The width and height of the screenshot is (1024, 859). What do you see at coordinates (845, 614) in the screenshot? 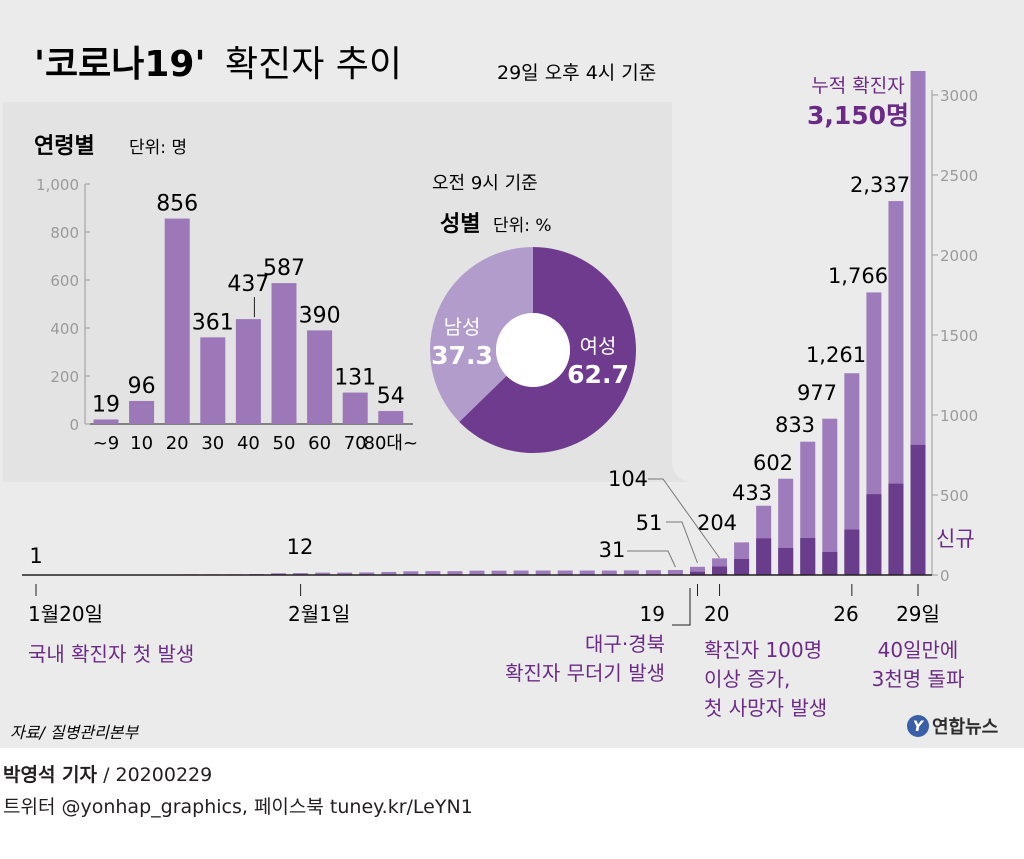
I see `annotation-date: 26` at bounding box center [845, 614].